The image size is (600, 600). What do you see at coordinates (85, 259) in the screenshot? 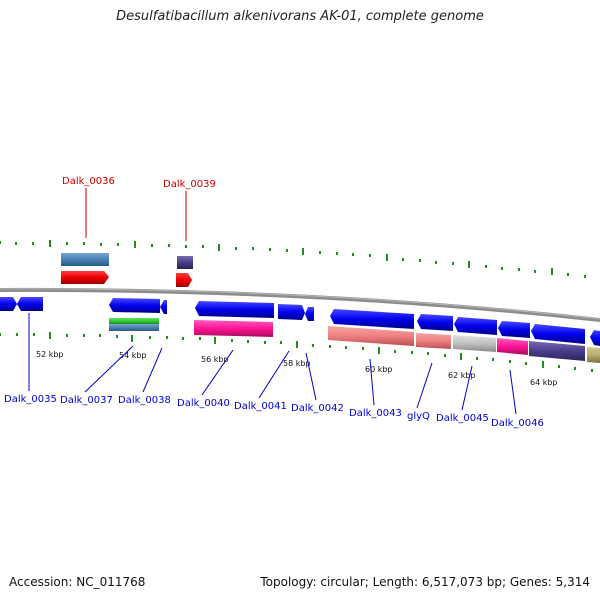
I see `gene-steelblue-outer` at bounding box center [85, 259].